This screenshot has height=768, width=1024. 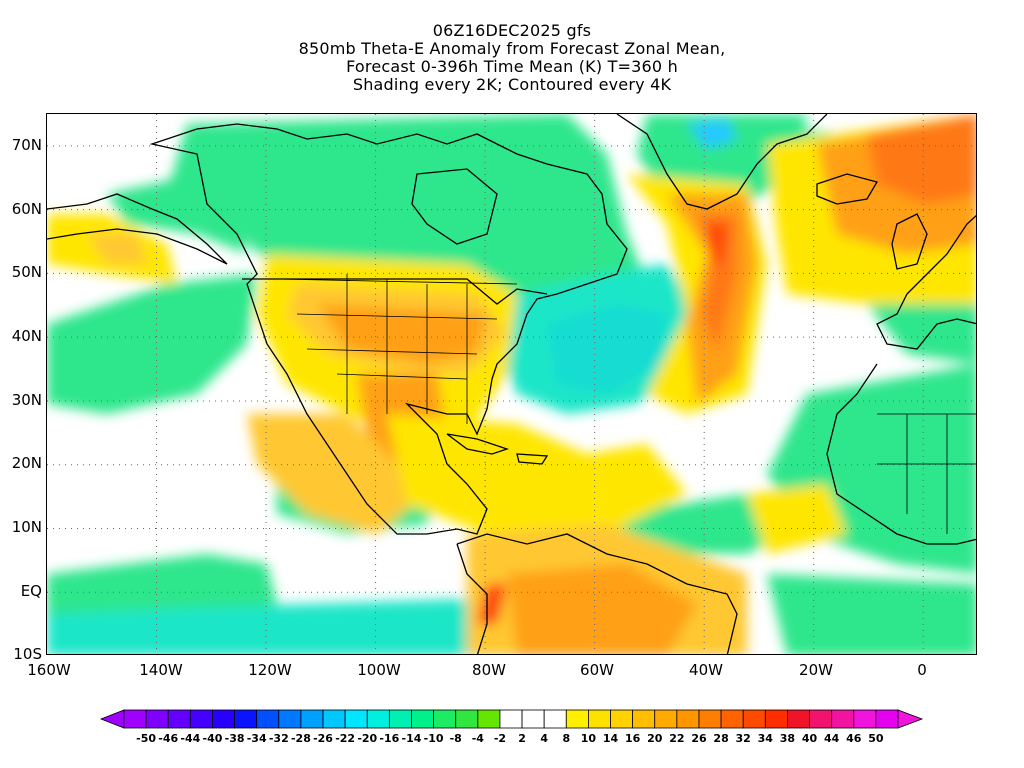 I want to click on europe-peak-positive-anomaly, so click(x=921, y=159).